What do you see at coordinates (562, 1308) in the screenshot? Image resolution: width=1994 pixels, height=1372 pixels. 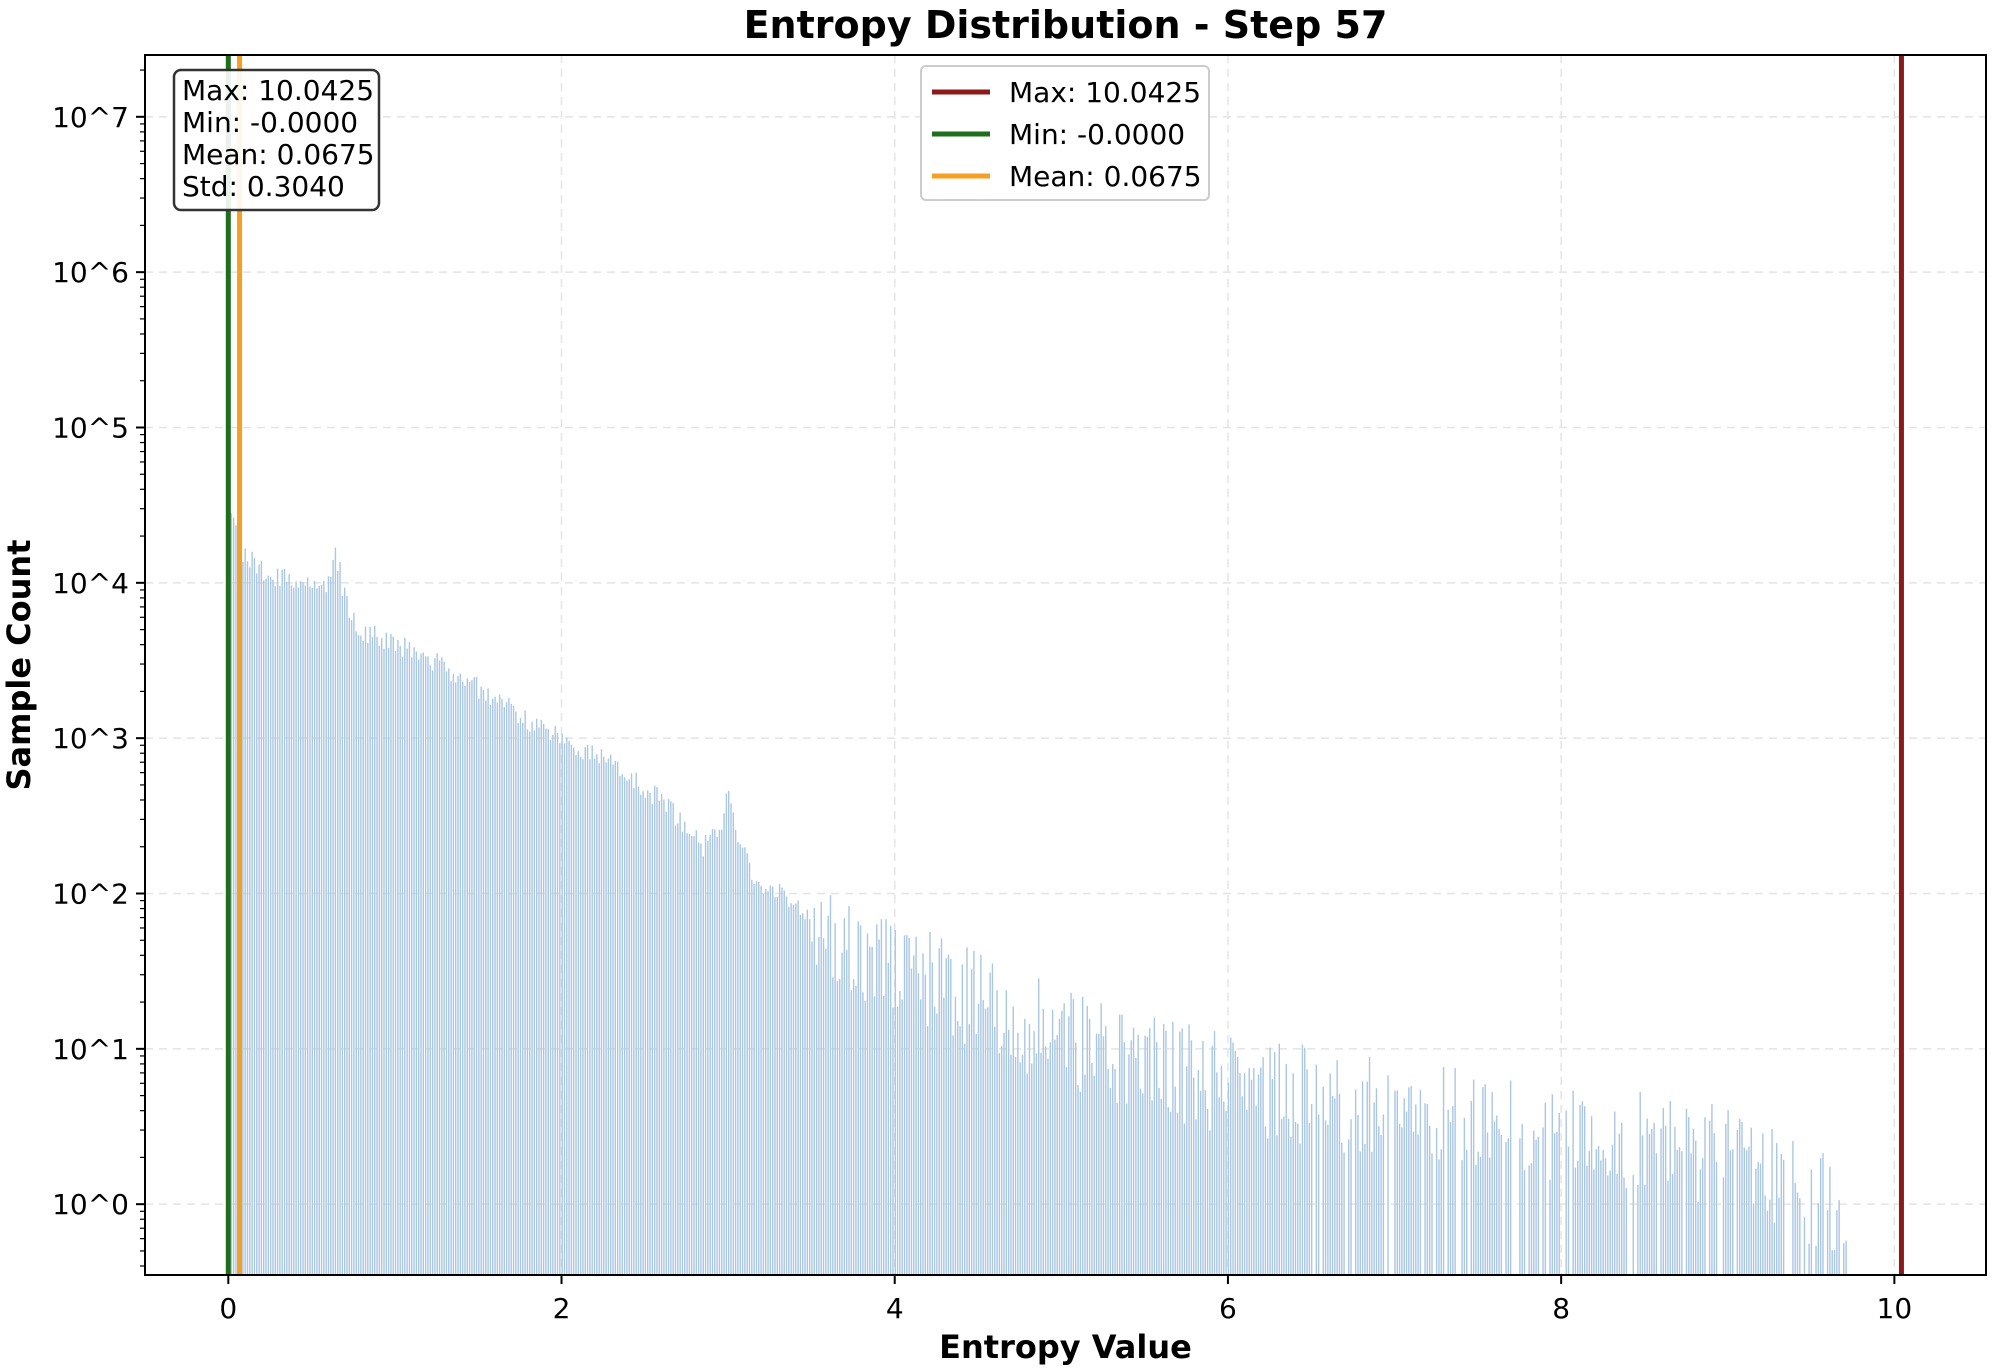 I see `x-tick-label: 2` at bounding box center [562, 1308].